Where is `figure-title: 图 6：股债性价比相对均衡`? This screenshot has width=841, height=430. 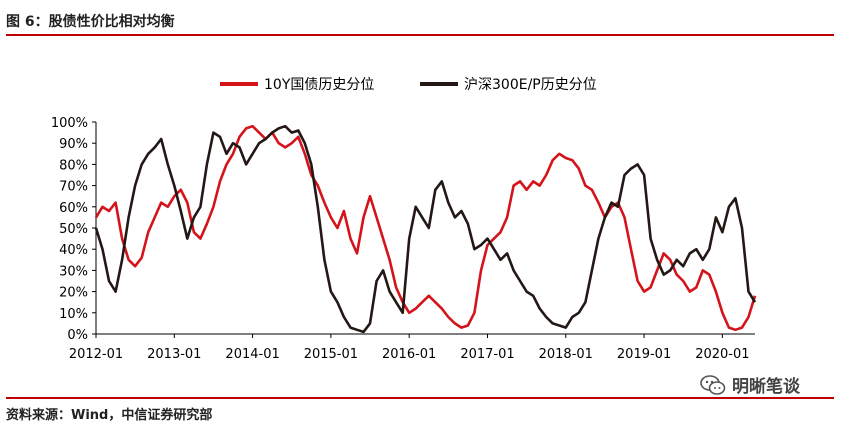 figure-title: 图 6：股债性价比相对均衡 is located at coordinates (90, 22).